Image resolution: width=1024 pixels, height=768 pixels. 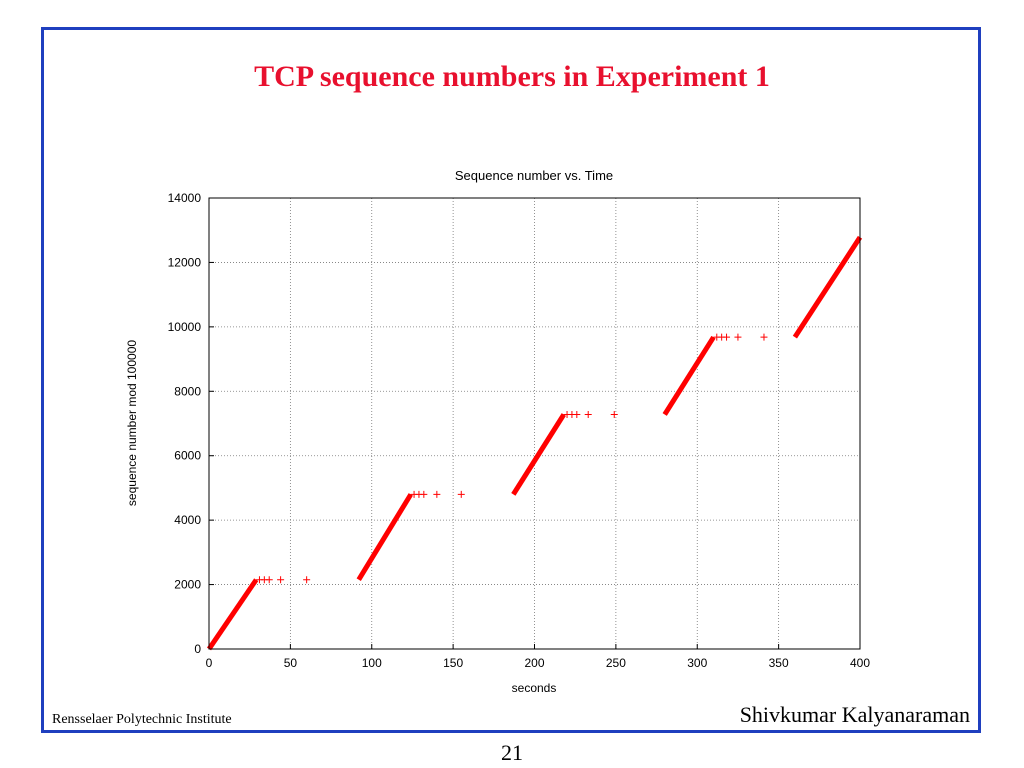 I want to click on x-tick-label: 400, so click(x=860, y=663).